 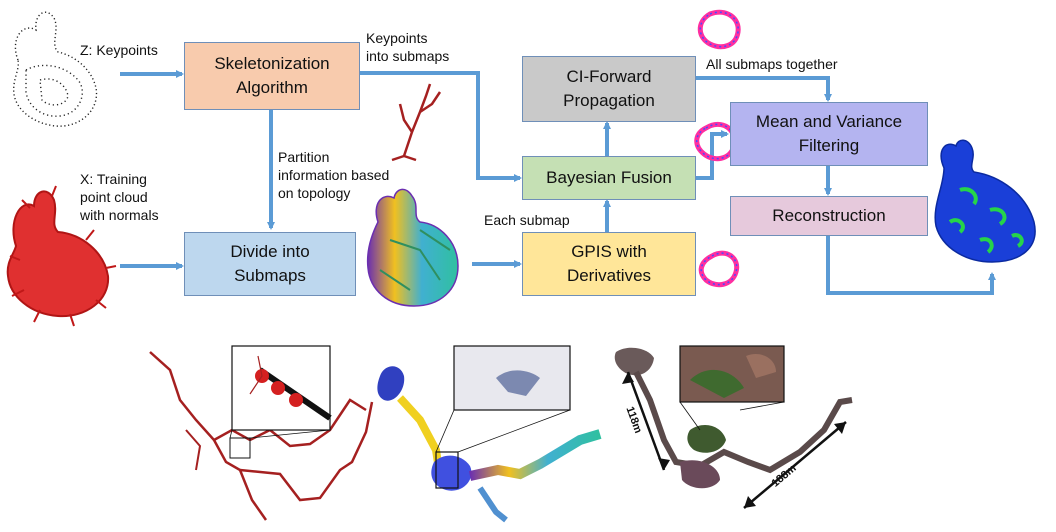 What do you see at coordinates (985, 201) in the screenshot?
I see `reconstructed-bunny-image` at bounding box center [985, 201].